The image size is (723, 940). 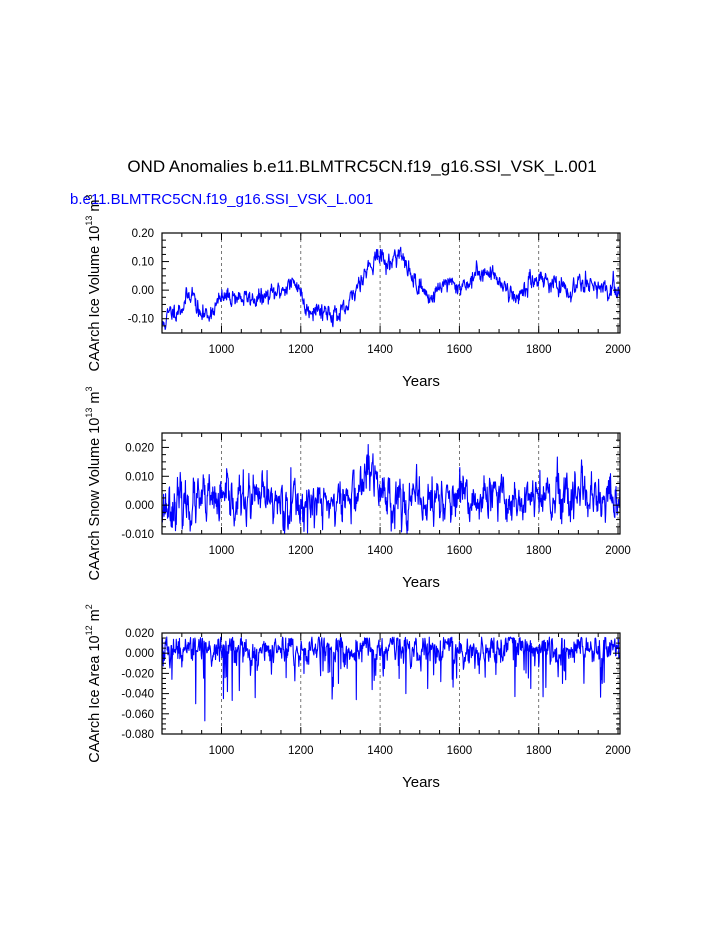 What do you see at coordinates (141, 320) in the screenshot?
I see `y-tick-label: -0.10` at bounding box center [141, 320].